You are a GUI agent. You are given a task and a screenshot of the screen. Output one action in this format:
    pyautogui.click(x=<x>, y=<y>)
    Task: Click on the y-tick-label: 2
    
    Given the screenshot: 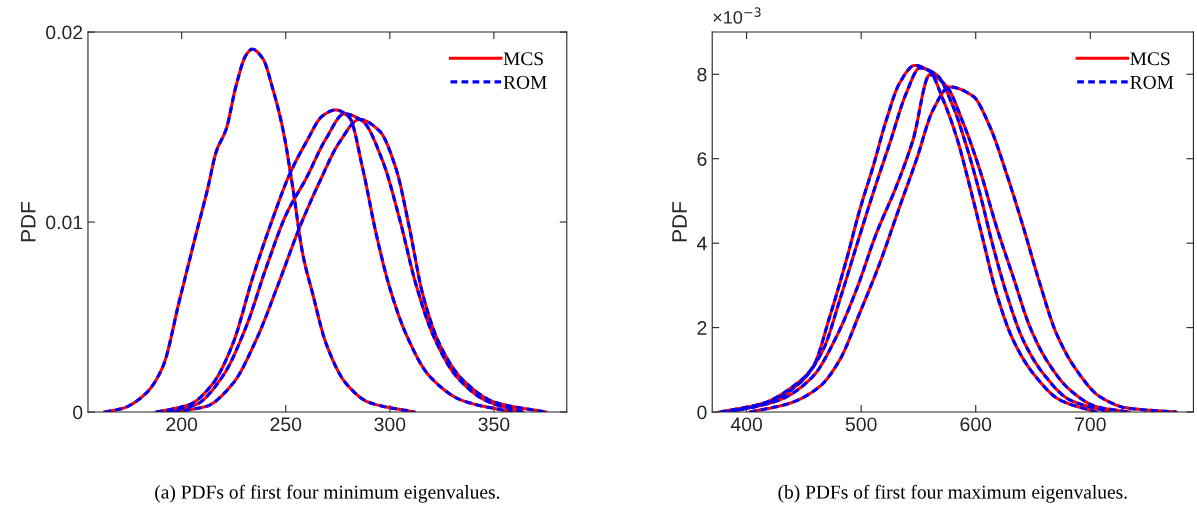 What is the action you would take?
    pyautogui.click(x=702, y=328)
    